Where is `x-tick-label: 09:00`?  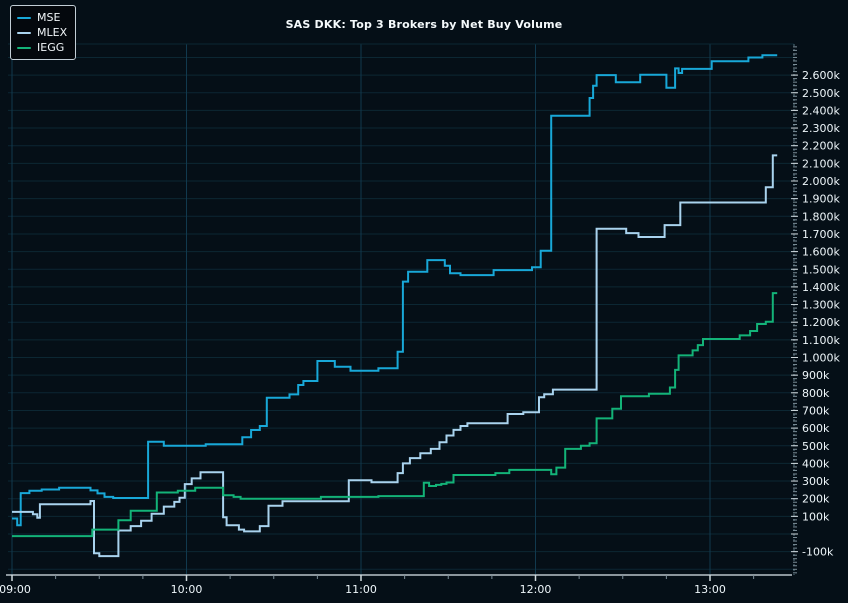
x-tick-label: 09:00 is located at coordinates (15, 589).